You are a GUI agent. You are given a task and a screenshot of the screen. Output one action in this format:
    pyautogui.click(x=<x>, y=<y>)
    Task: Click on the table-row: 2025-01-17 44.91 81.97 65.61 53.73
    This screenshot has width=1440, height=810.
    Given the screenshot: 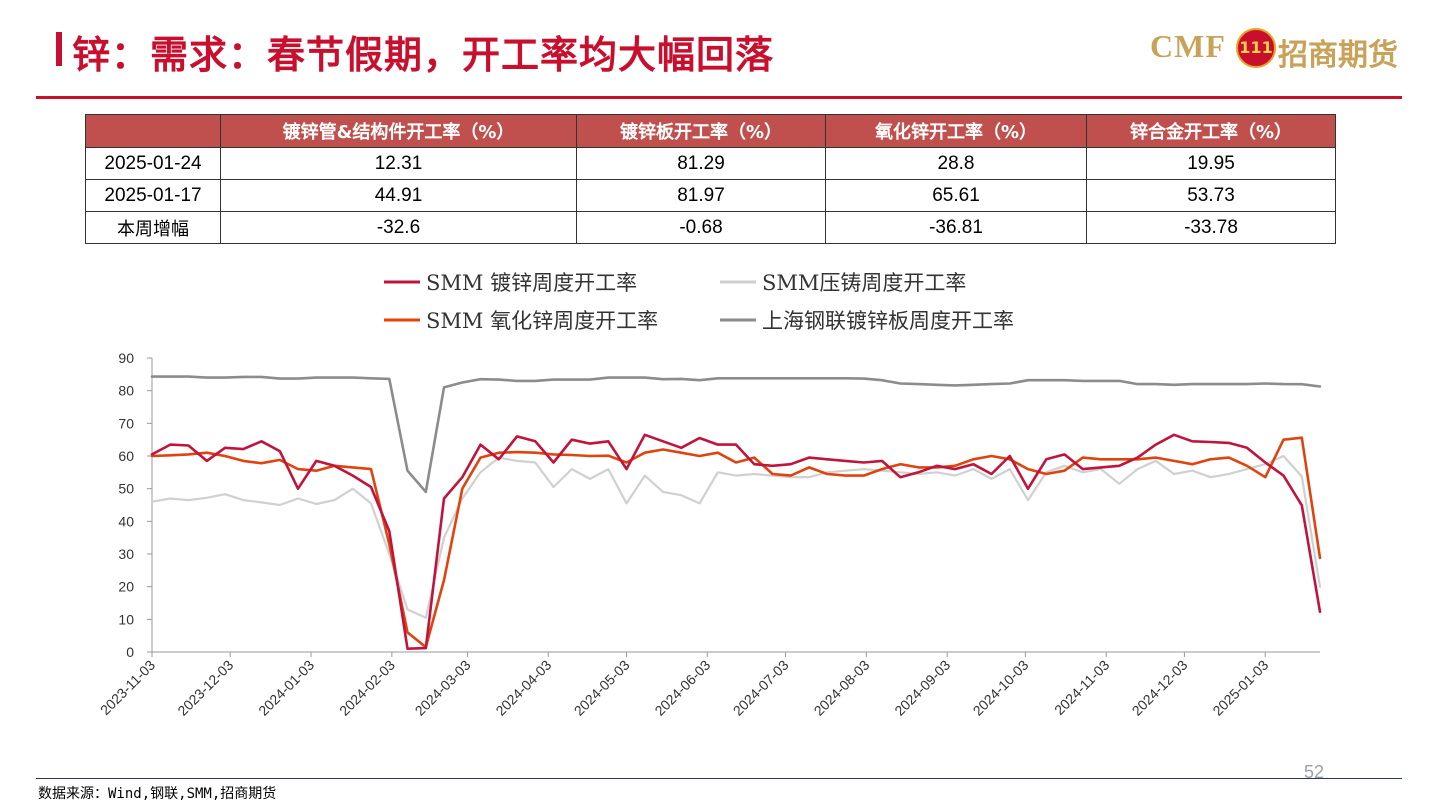 What is the action you would take?
    pyautogui.click(x=710, y=195)
    